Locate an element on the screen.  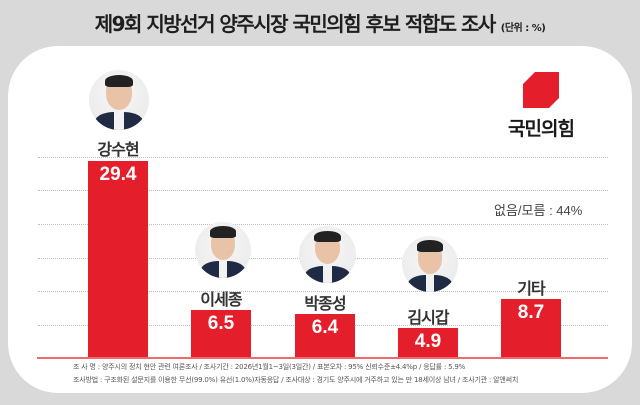
bar-2: 6.5 is located at coordinates (221, 334).